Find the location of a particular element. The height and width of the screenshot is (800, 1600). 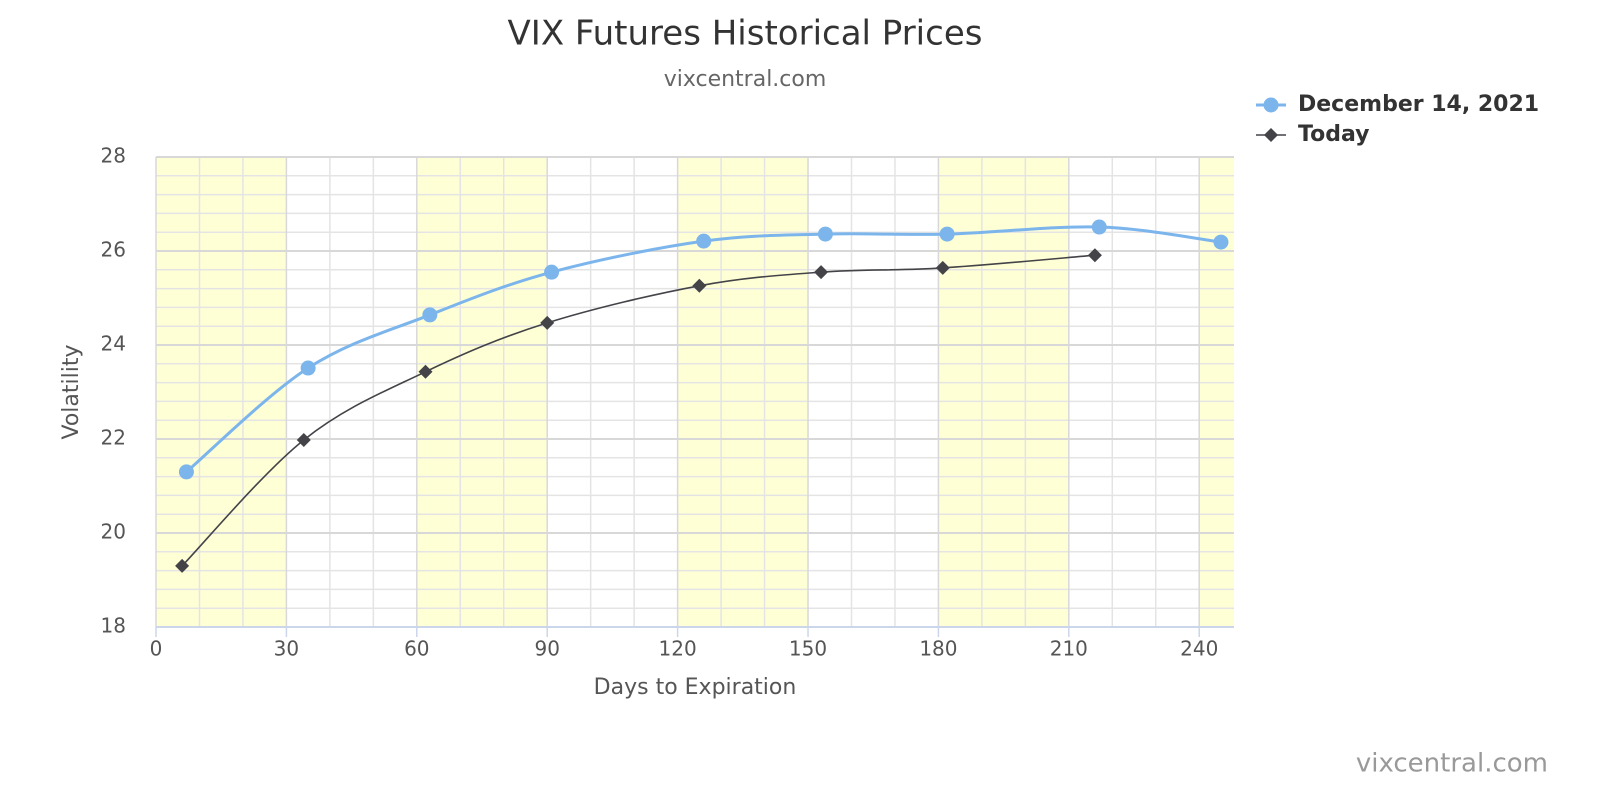

chart-subtitle: vixcentral.com is located at coordinates (745, 79).